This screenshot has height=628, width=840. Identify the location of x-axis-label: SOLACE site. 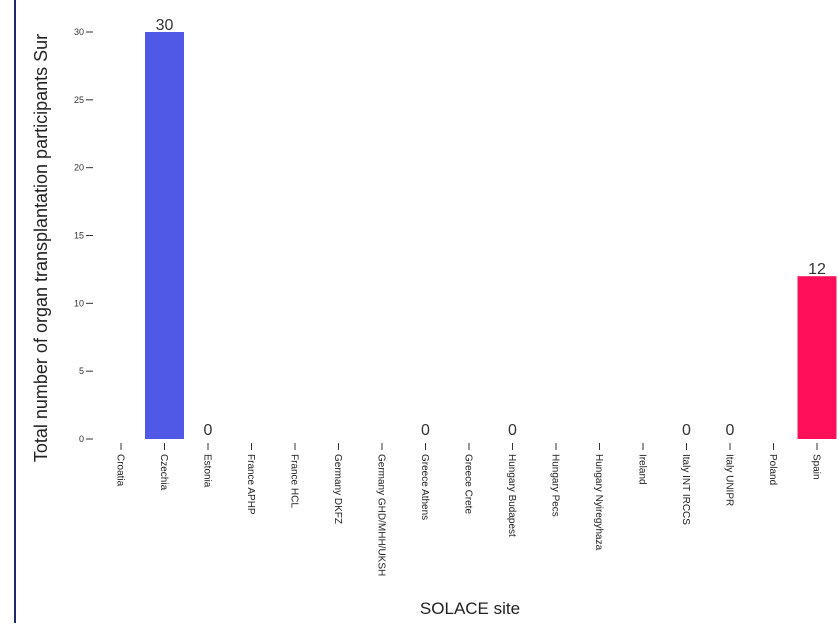
(470, 608).